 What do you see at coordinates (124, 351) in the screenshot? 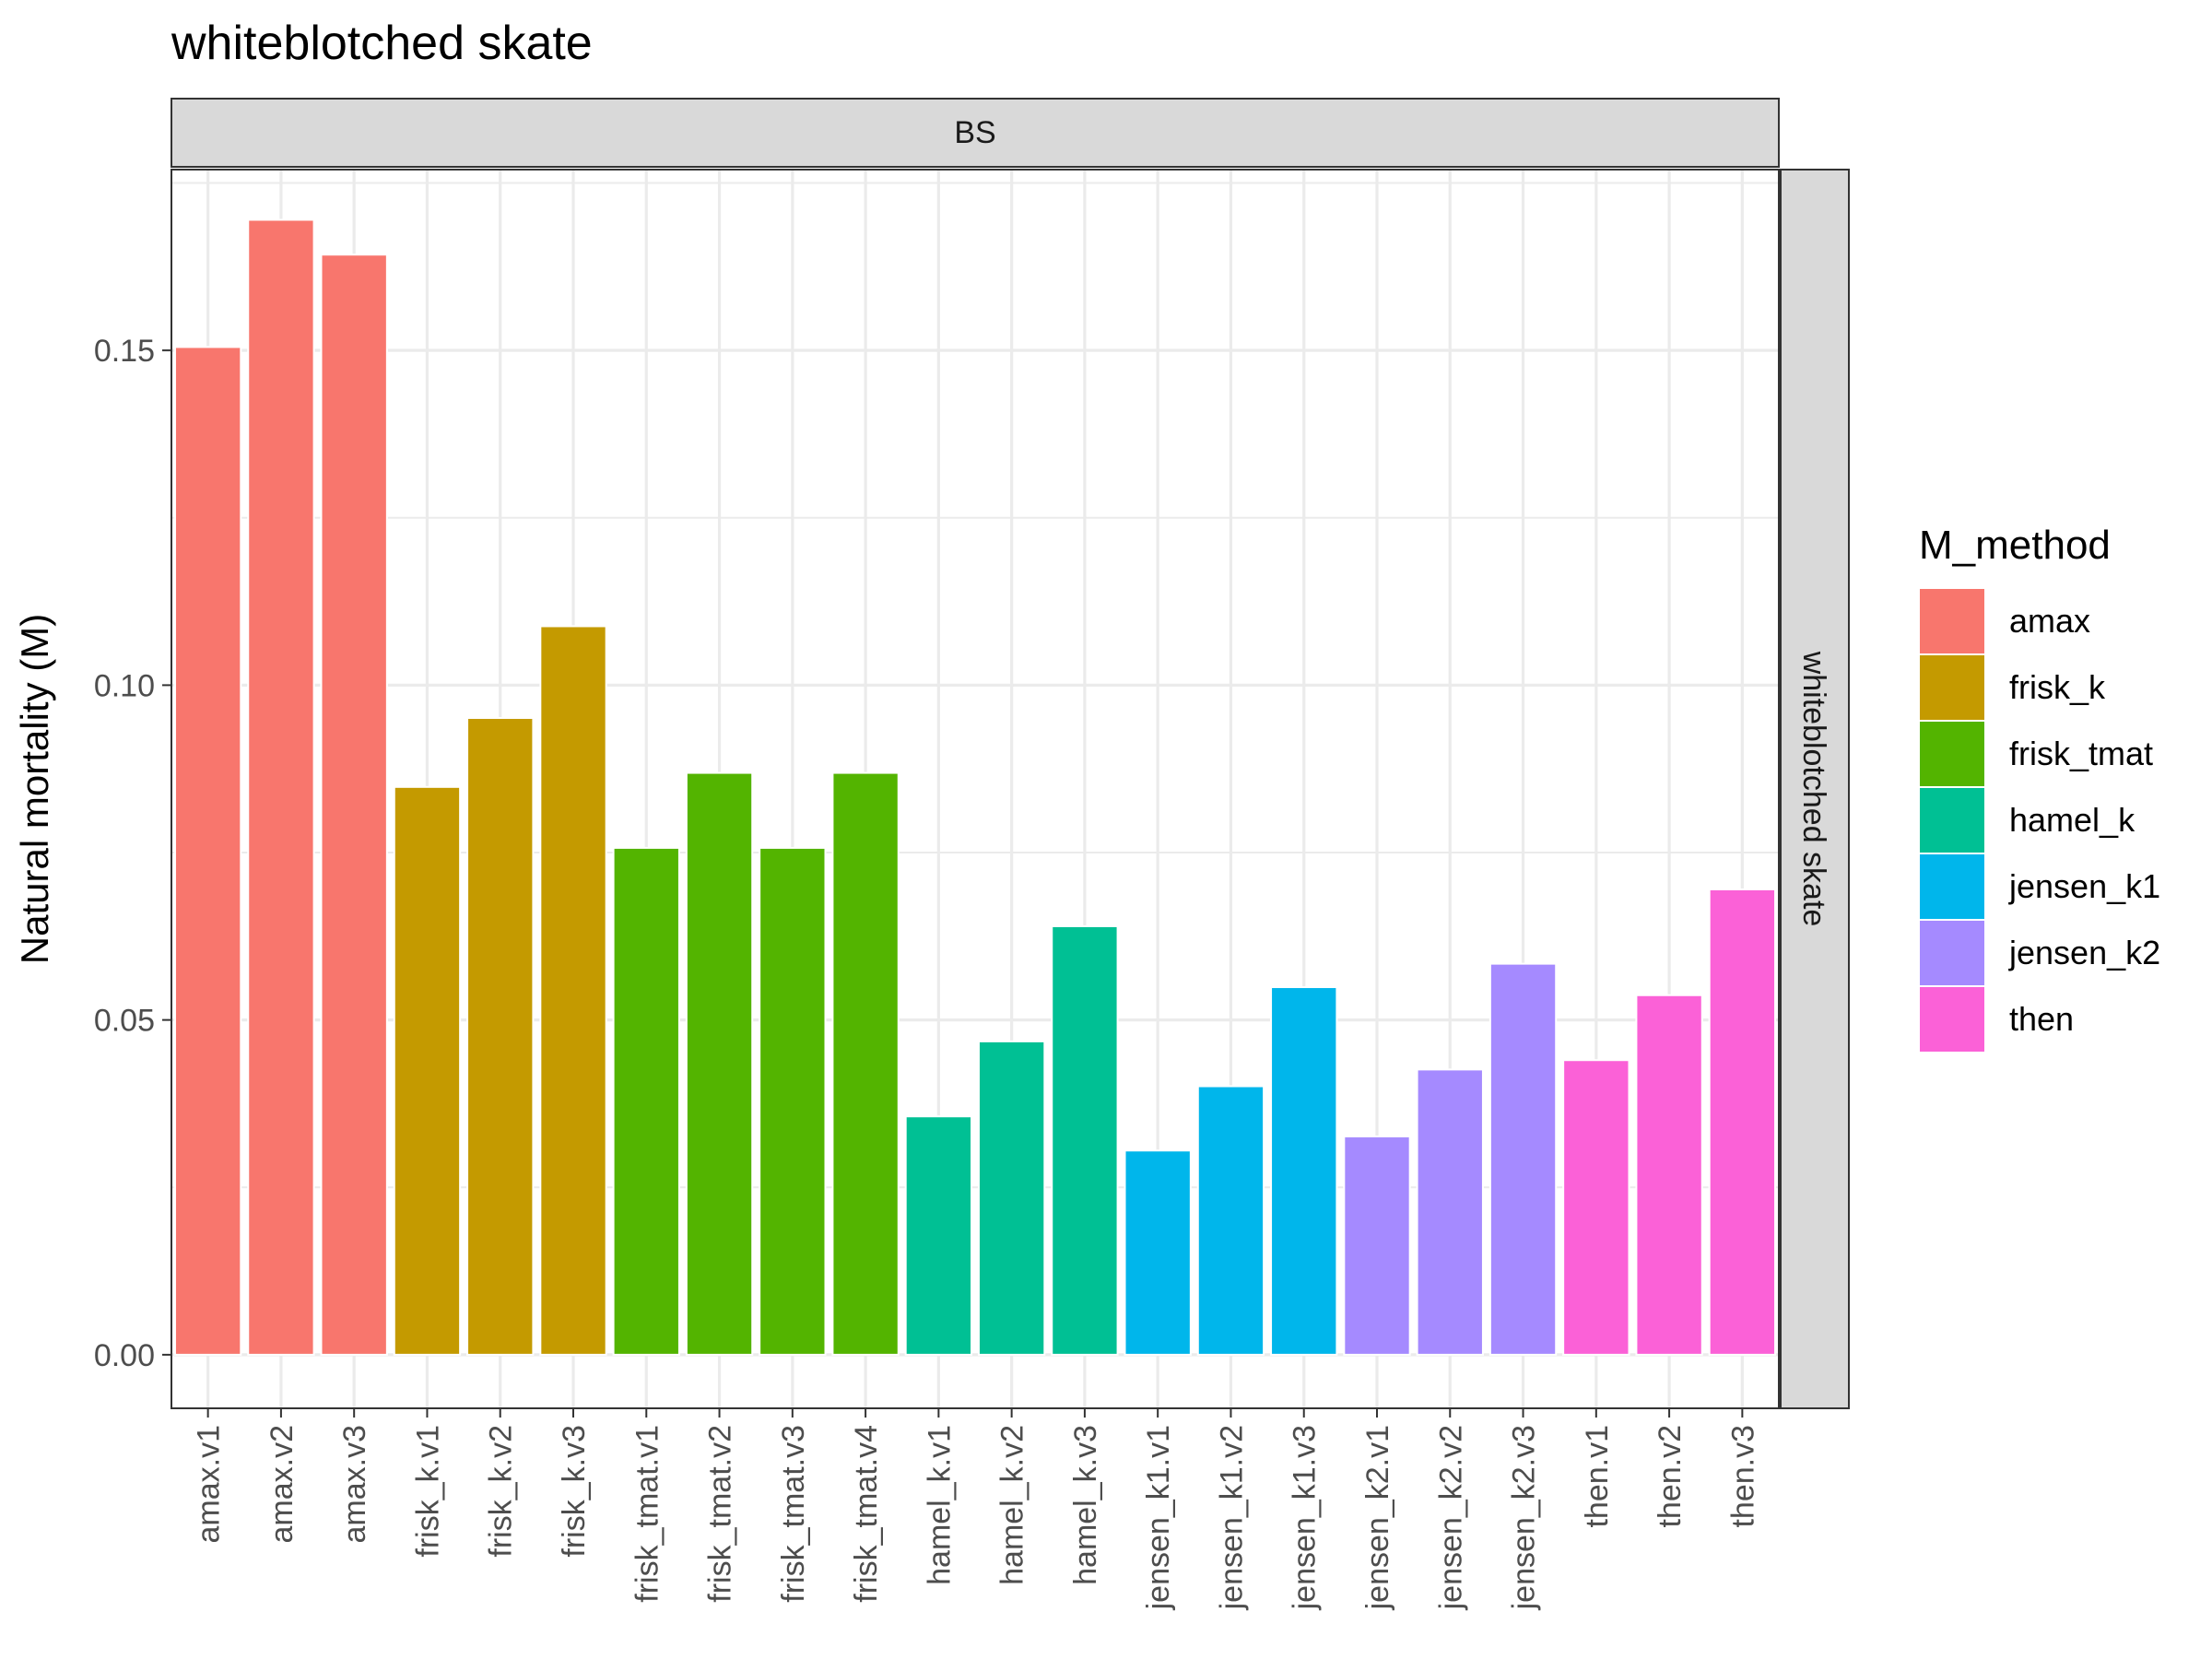
I see `y-tick-label: 0.15` at bounding box center [124, 351].